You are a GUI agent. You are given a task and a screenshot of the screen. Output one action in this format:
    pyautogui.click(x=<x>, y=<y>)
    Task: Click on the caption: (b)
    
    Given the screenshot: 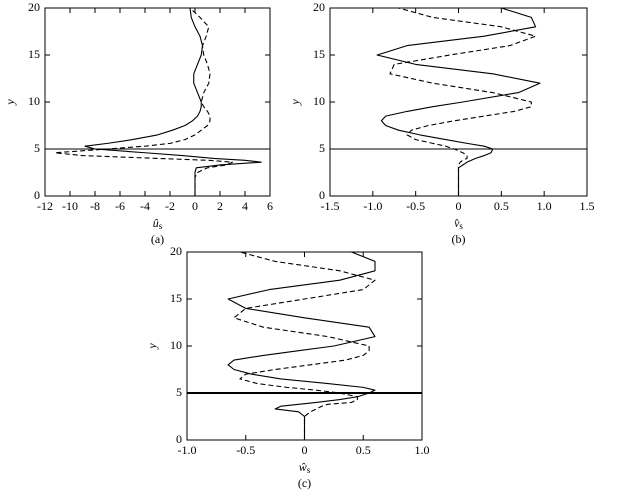 What is the action you would take?
    pyautogui.click(x=459, y=239)
    